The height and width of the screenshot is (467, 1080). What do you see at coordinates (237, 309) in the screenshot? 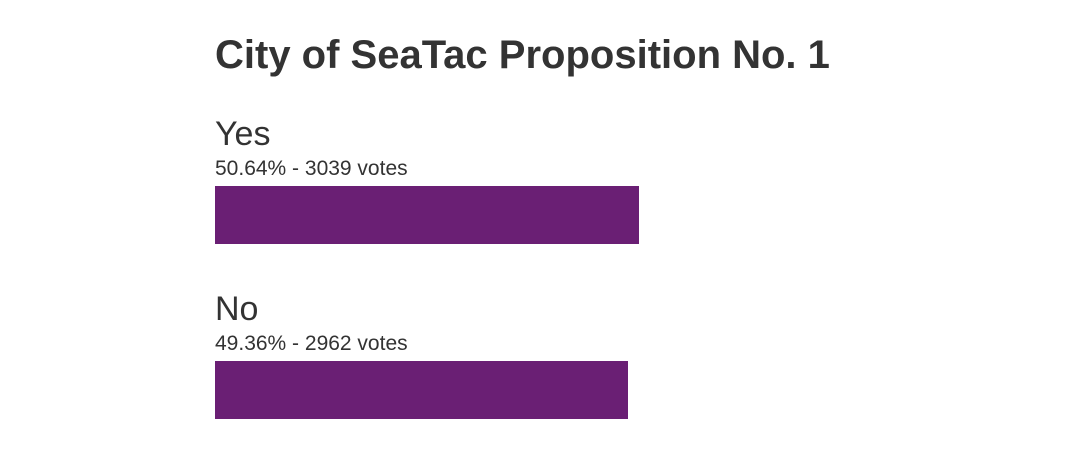
I see `option-label-no: No` at bounding box center [237, 309].